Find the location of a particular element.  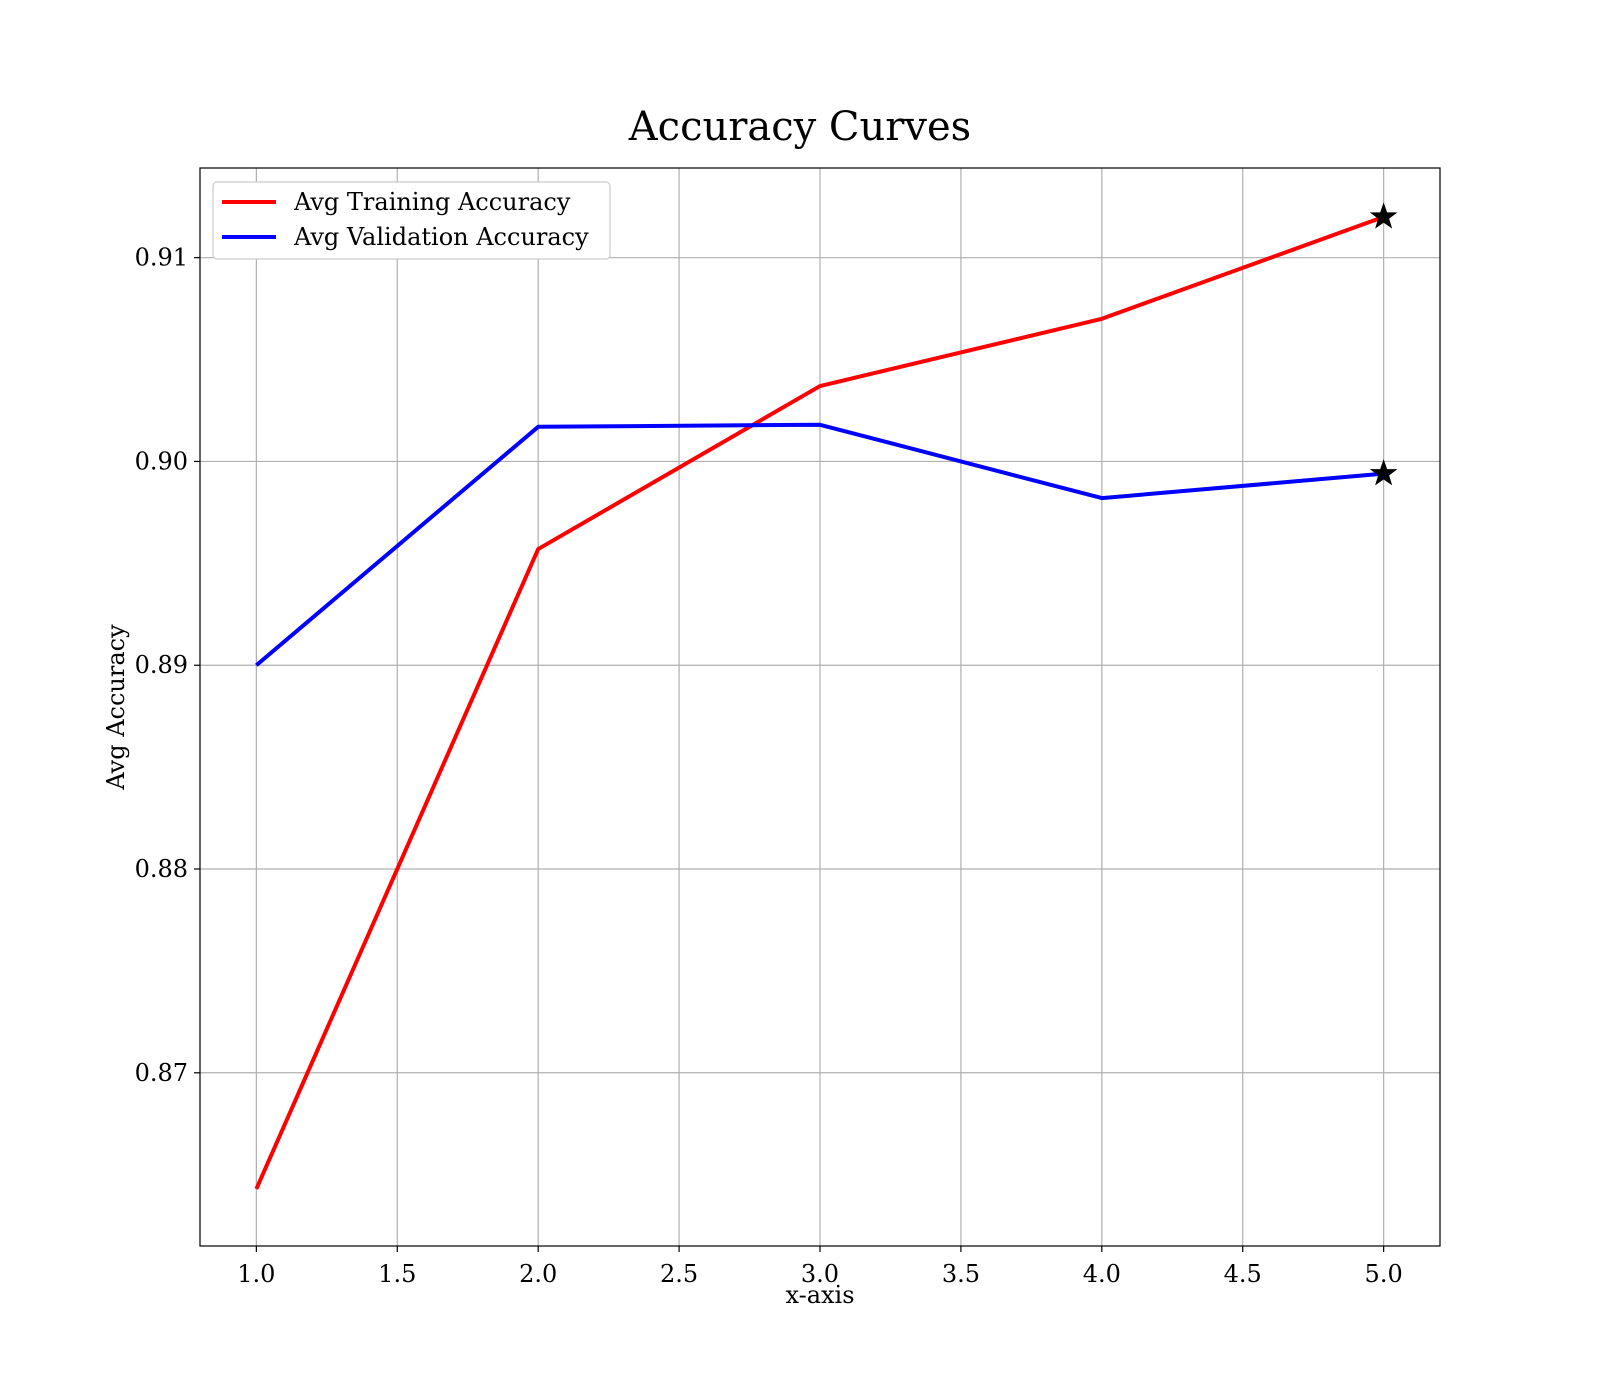

chart-title: Accuracy Curves is located at coordinates (799, 127).